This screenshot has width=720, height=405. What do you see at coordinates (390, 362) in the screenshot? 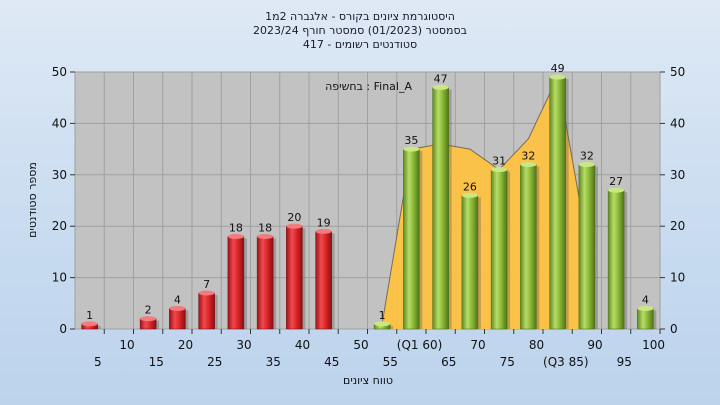
I see `x-tick-label: 55` at bounding box center [390, 362].